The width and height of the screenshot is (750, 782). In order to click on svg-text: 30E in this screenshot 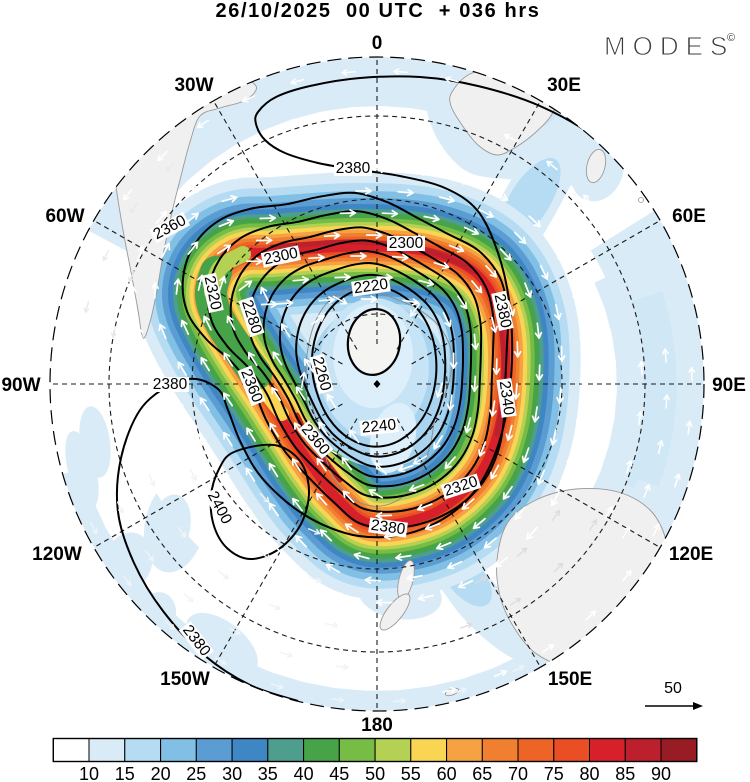, I will do `click(564, 85)`.